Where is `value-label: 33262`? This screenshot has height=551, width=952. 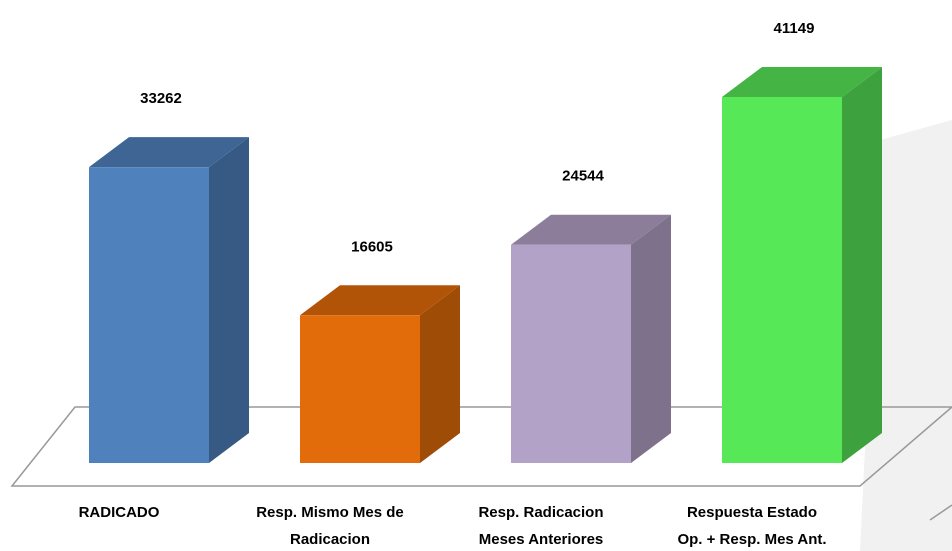
value-label: 33262 is located at coordinates (161, 98).